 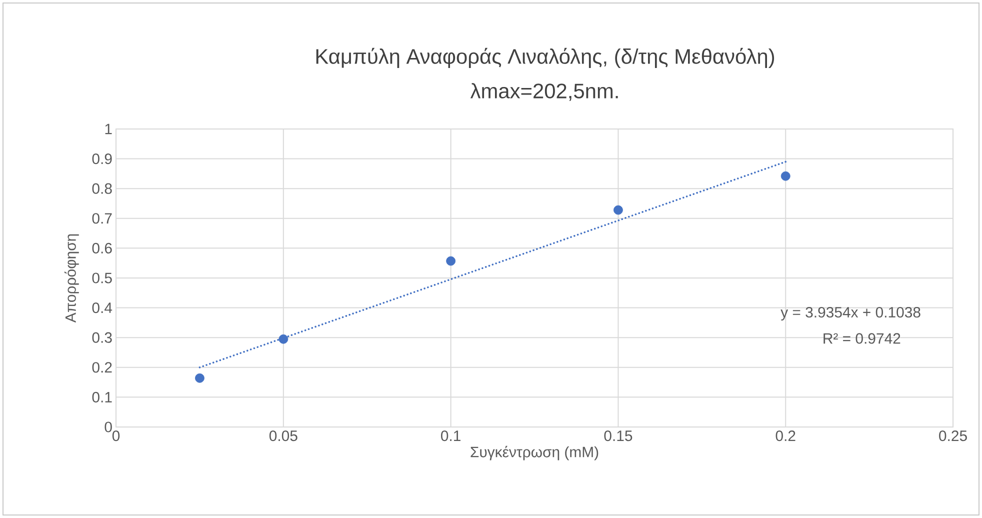 I want to click on y-tick-label: 1, so click(x=108, y=129).